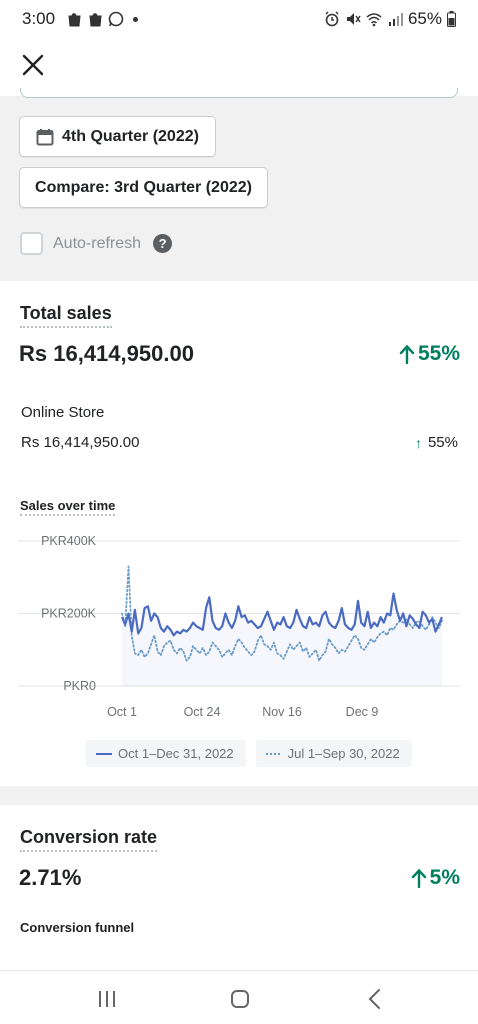  I want to click on compare-button: Compare: 3rd Quarter (2022), so click(143, 187).